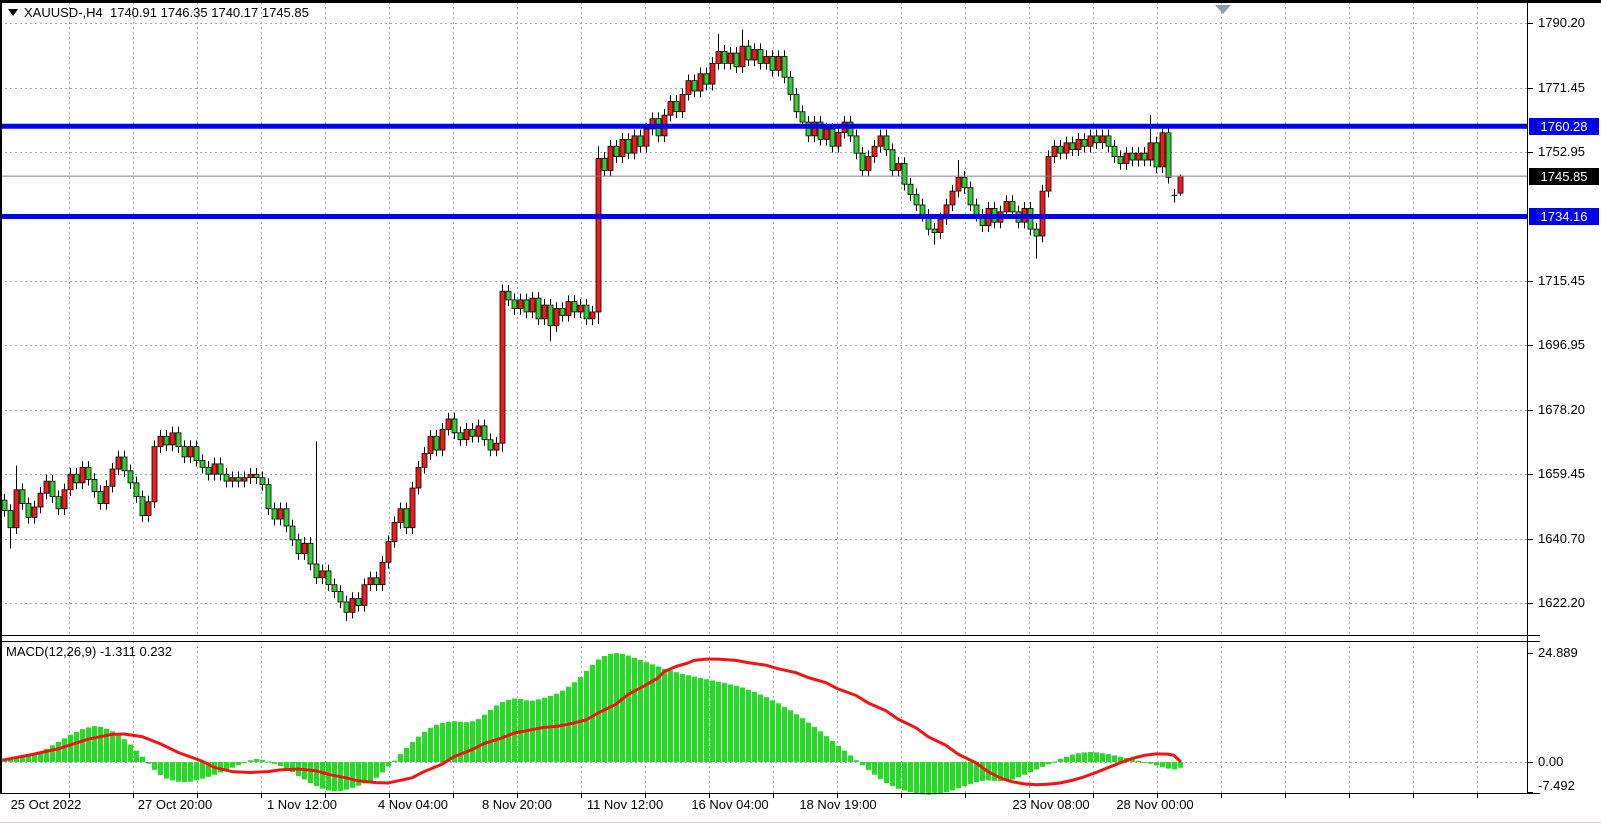  Describe the element at coordinates (1223, 9) in the screenshot. I see `chart-shift-marker-icon` at that location.